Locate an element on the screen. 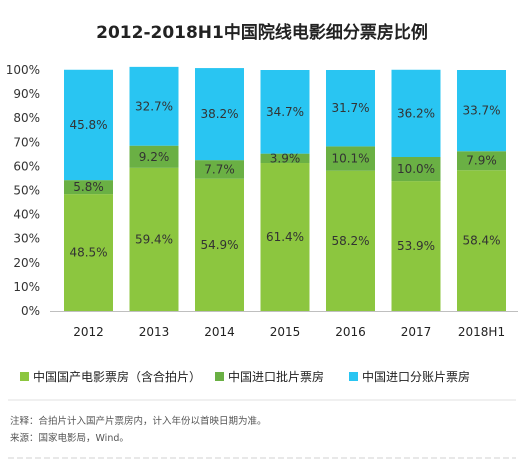  data-label: 10.0% is located at coordinates (416, 169).